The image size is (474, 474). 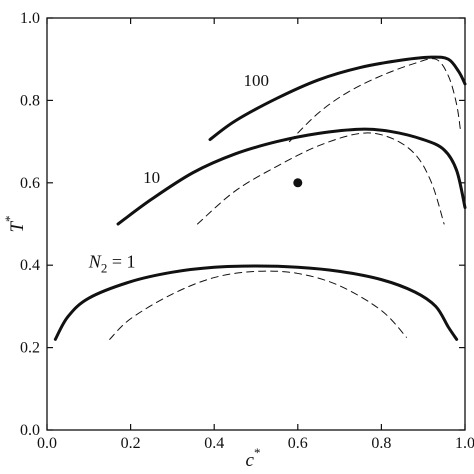 What do you see at coordinates (30, 18) in the screenshot?
I see `y-tick-label: 1.0` at bounding box center [30, 18].